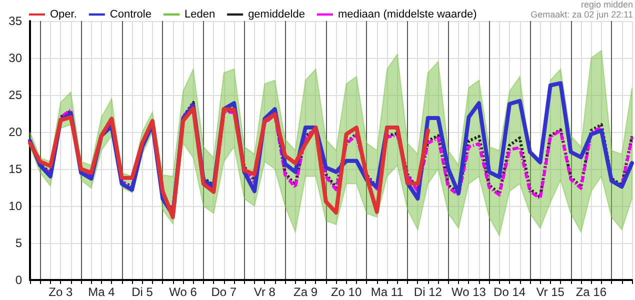 The width and height of the screenshot is (635, 300). What do you see at coordinates (15, 206) in the screenshot?
I see `y-tick-label: 10` at bounding box center [15, 206].